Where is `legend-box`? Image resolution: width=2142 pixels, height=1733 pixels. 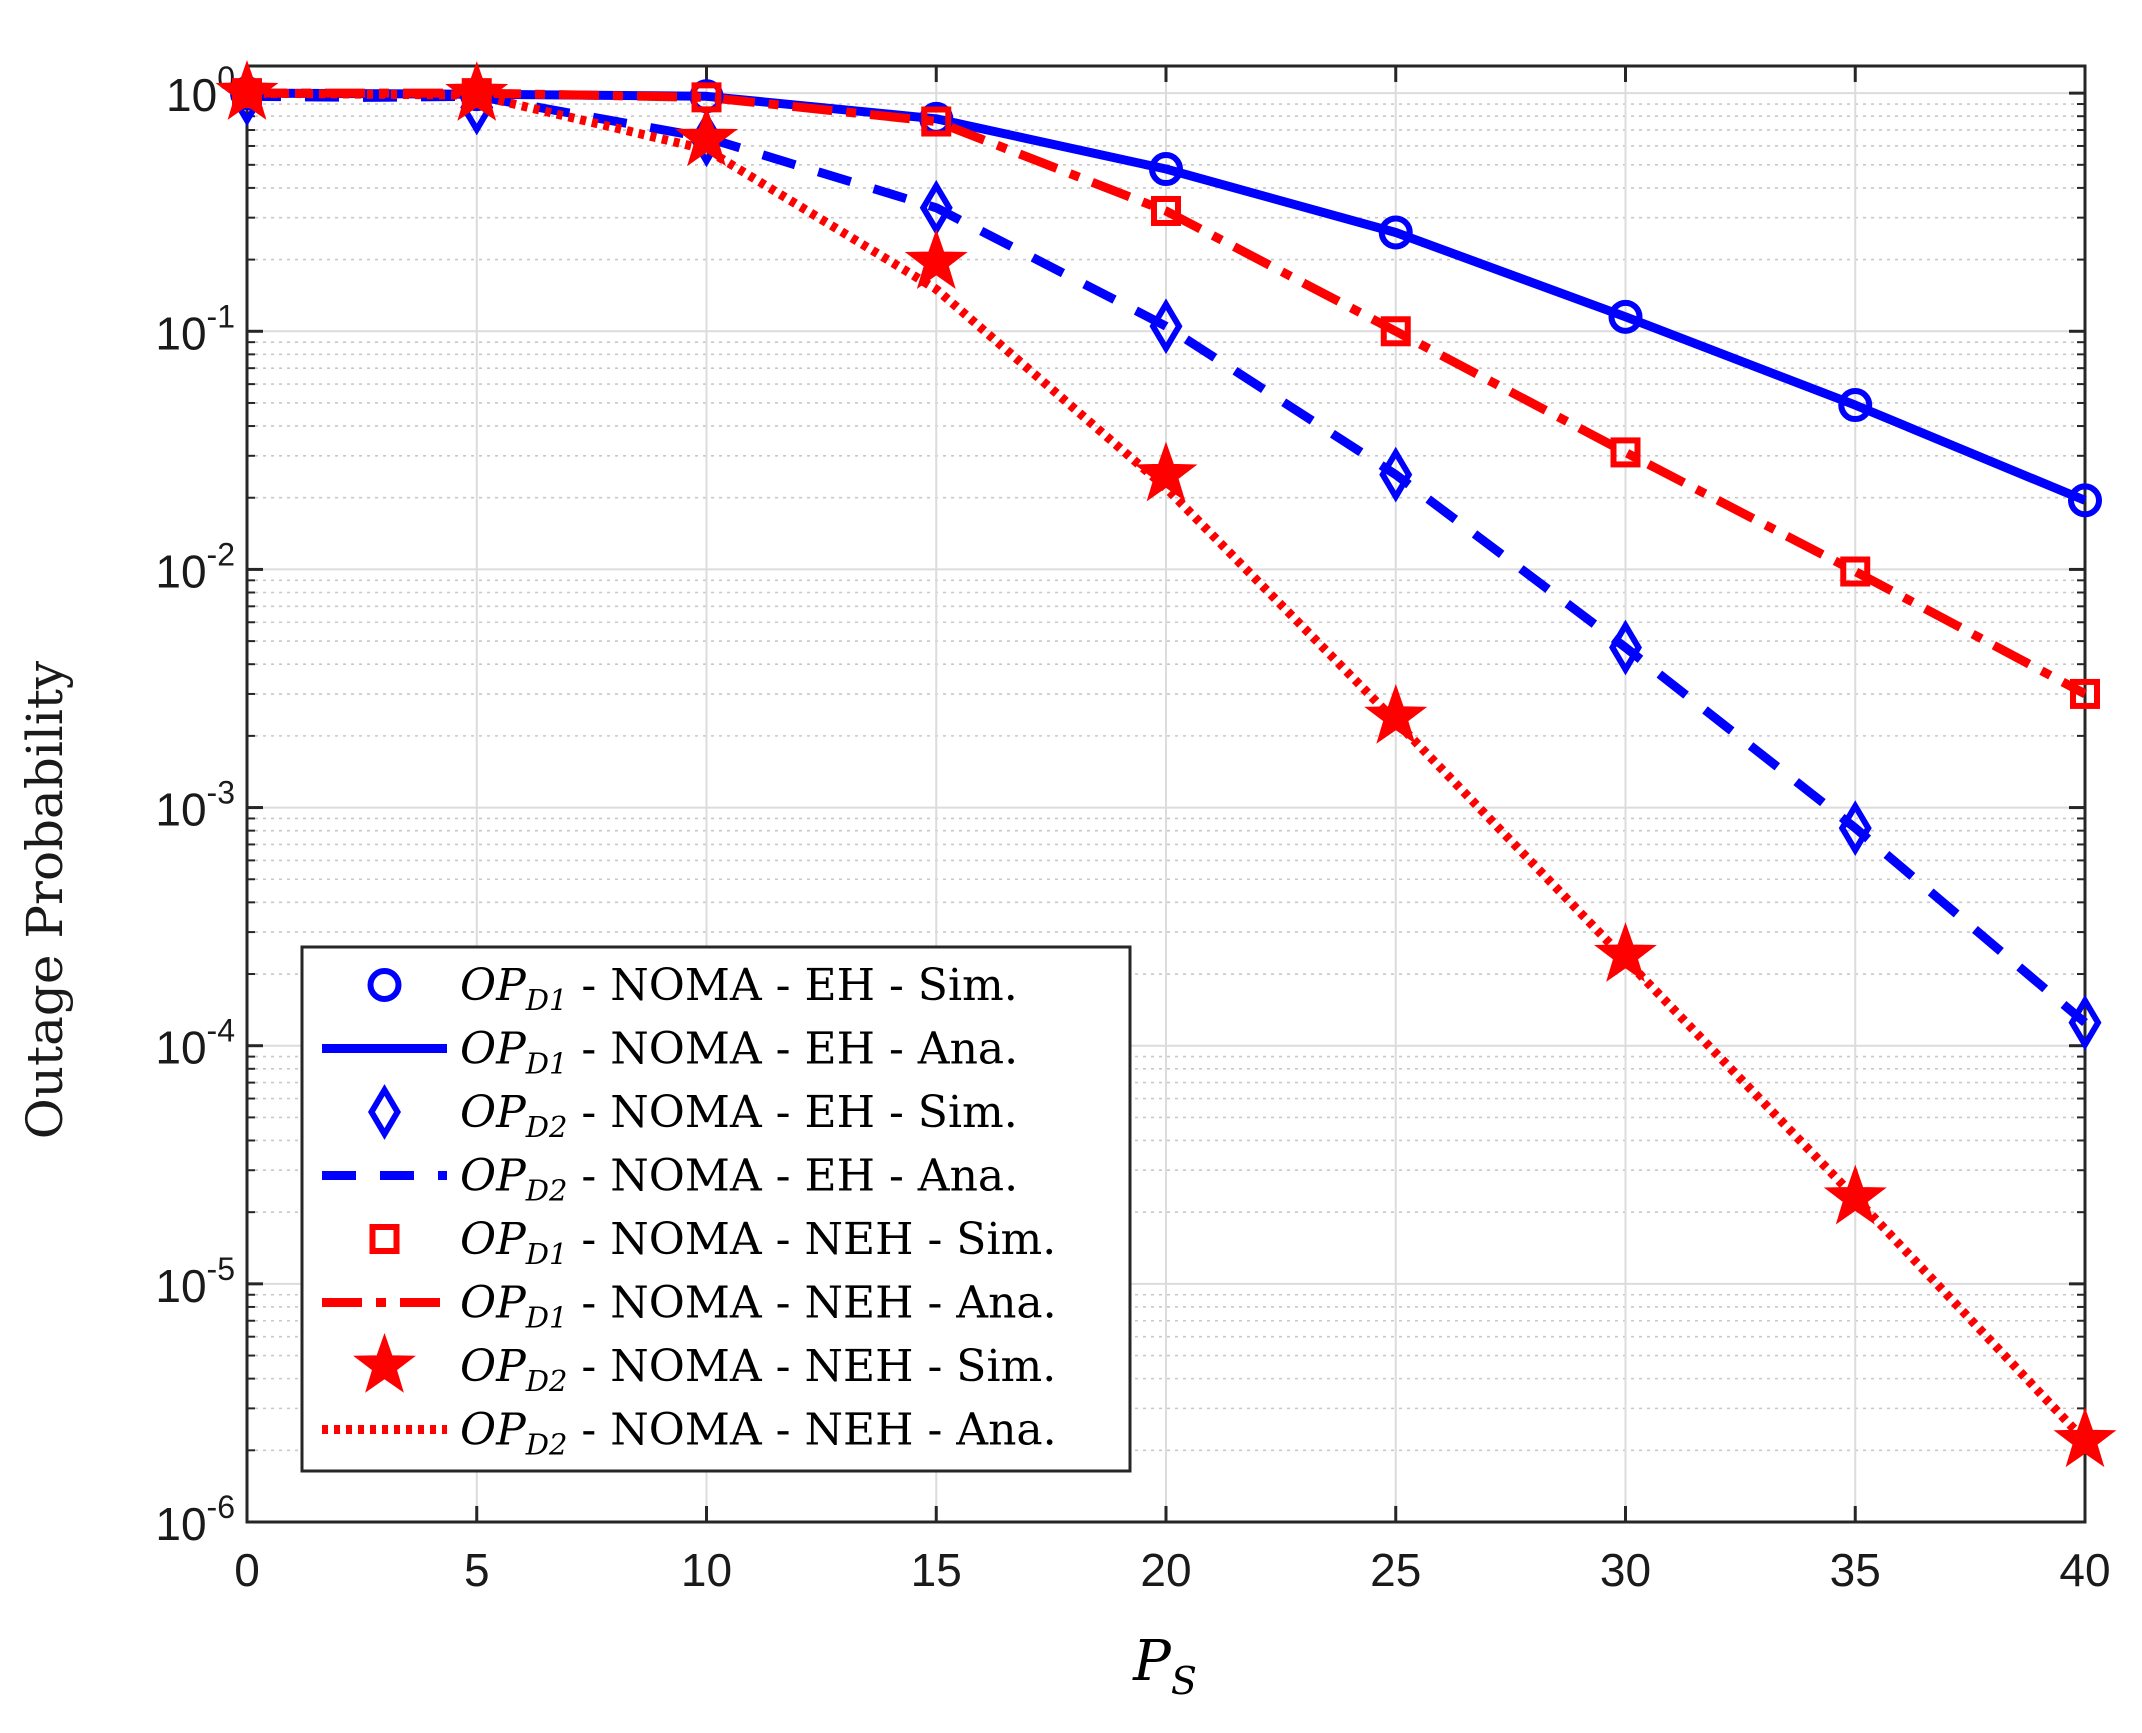 legend-box is located at coordinates (716, 1209).